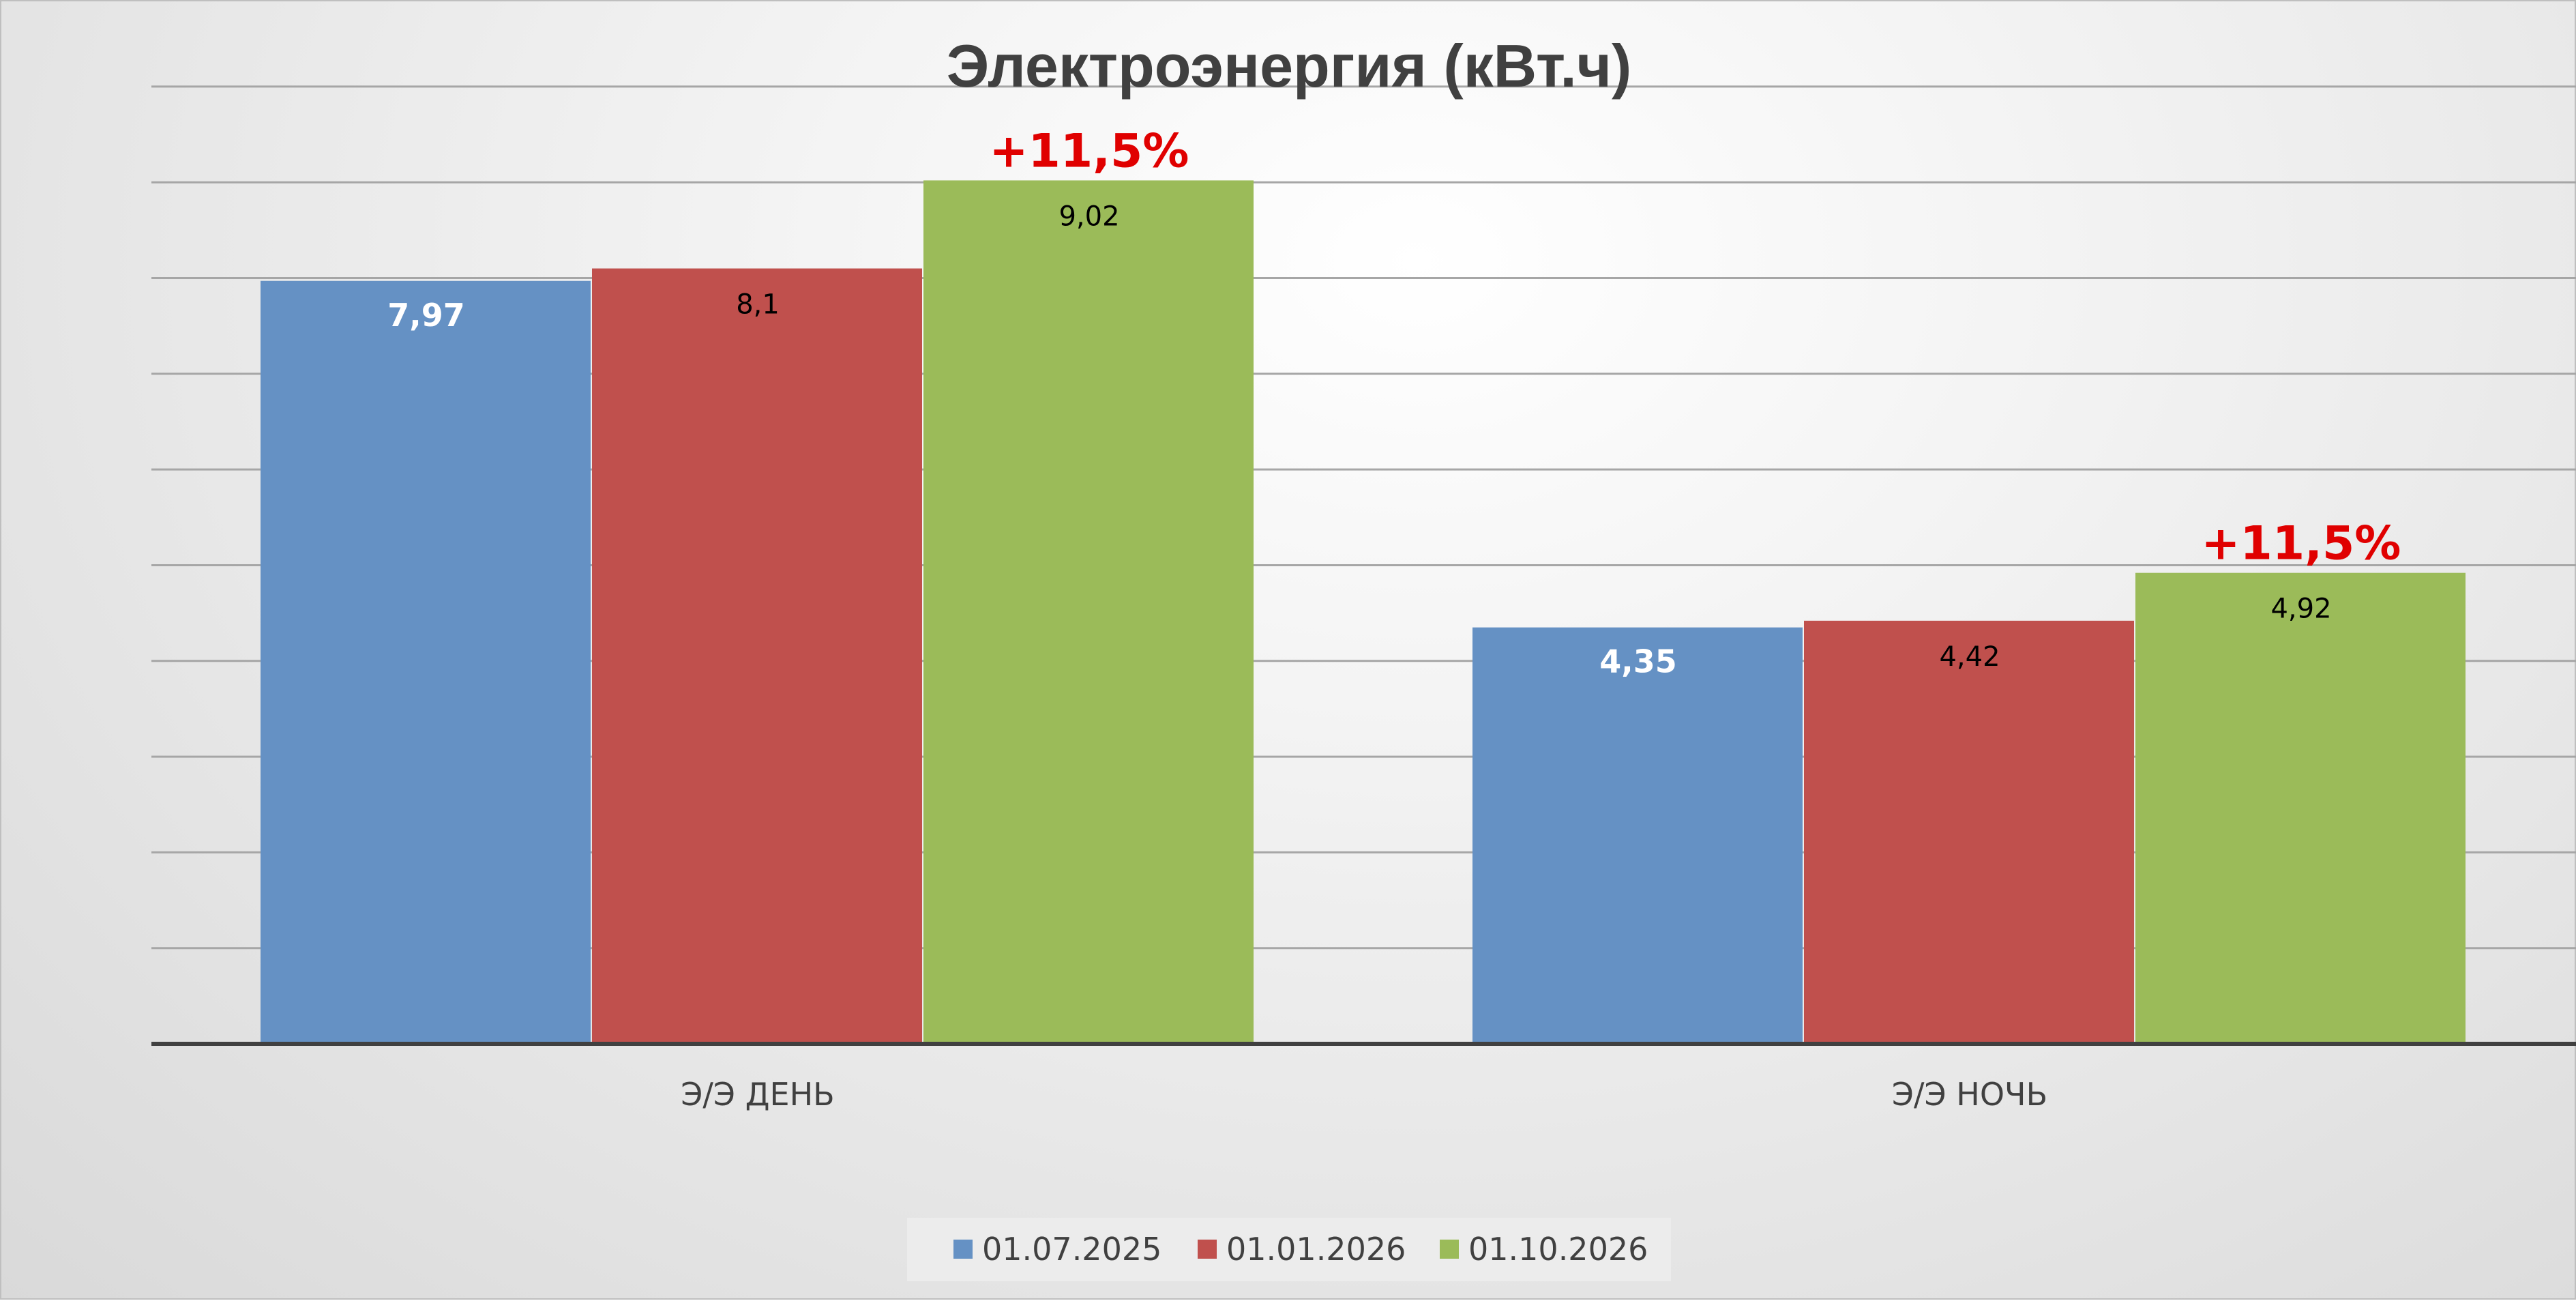 This screenshot has height=1301, width=2576. Describe the element at coordinates (1289, 66) in the screenshot. I see `chart-title: Электроэнергия (кВт.ч)` at that location.